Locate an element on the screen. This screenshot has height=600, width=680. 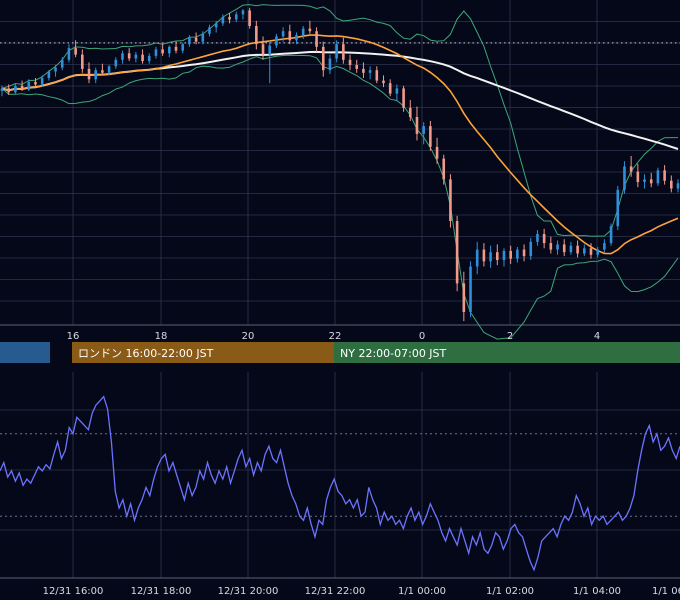
session-london is located at coordinates (203, 352).